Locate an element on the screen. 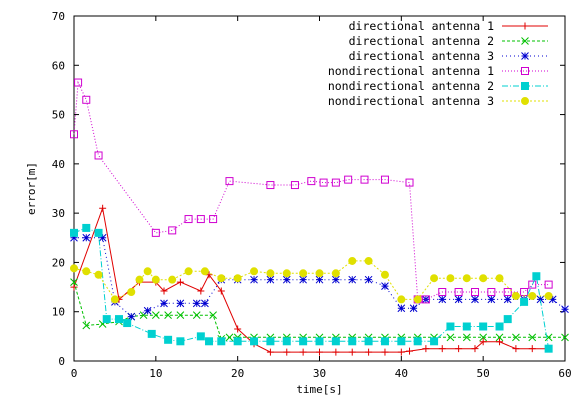  y-tick-label: 50 is located at coordinates (58, 115).